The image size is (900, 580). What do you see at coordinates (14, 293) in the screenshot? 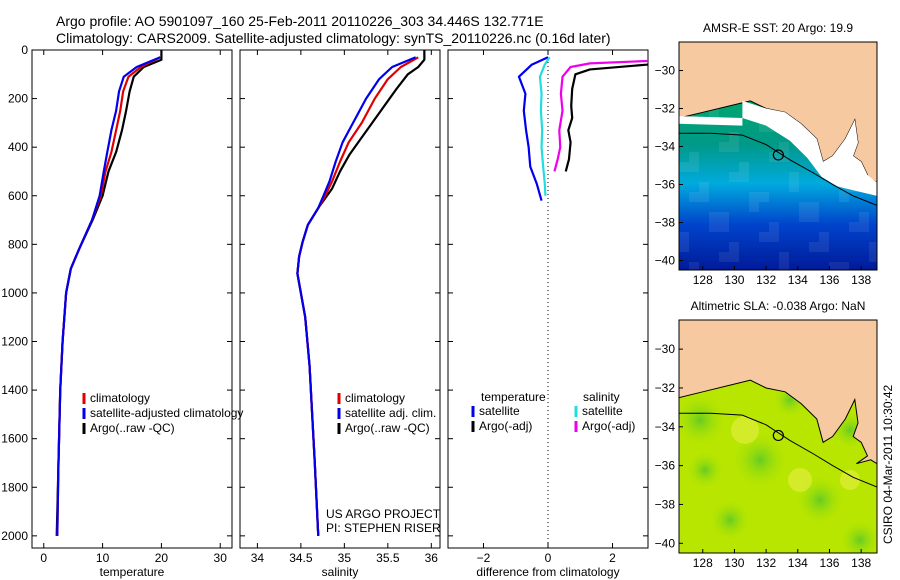
I see `y-tick-label: 1000` at bounding box center [14, 293].